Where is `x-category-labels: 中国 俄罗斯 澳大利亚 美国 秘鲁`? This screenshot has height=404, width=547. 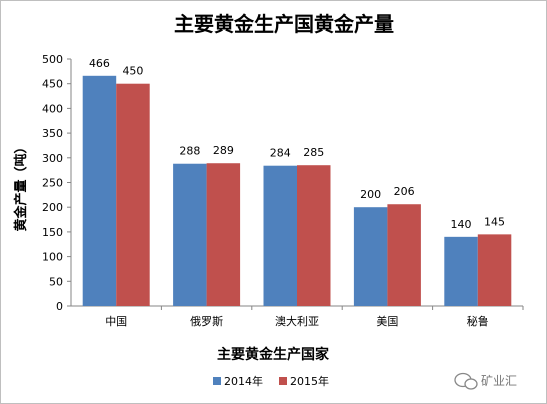 x-category-labels: 中国 俄罗斯 澳大利亚 美国 秘鲁 is located at coordinates (297, 321).